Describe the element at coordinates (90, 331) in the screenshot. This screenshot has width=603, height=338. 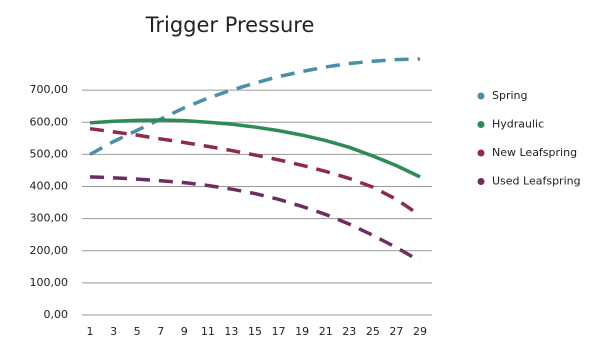
I see `x-tick-label: 1` at that location.